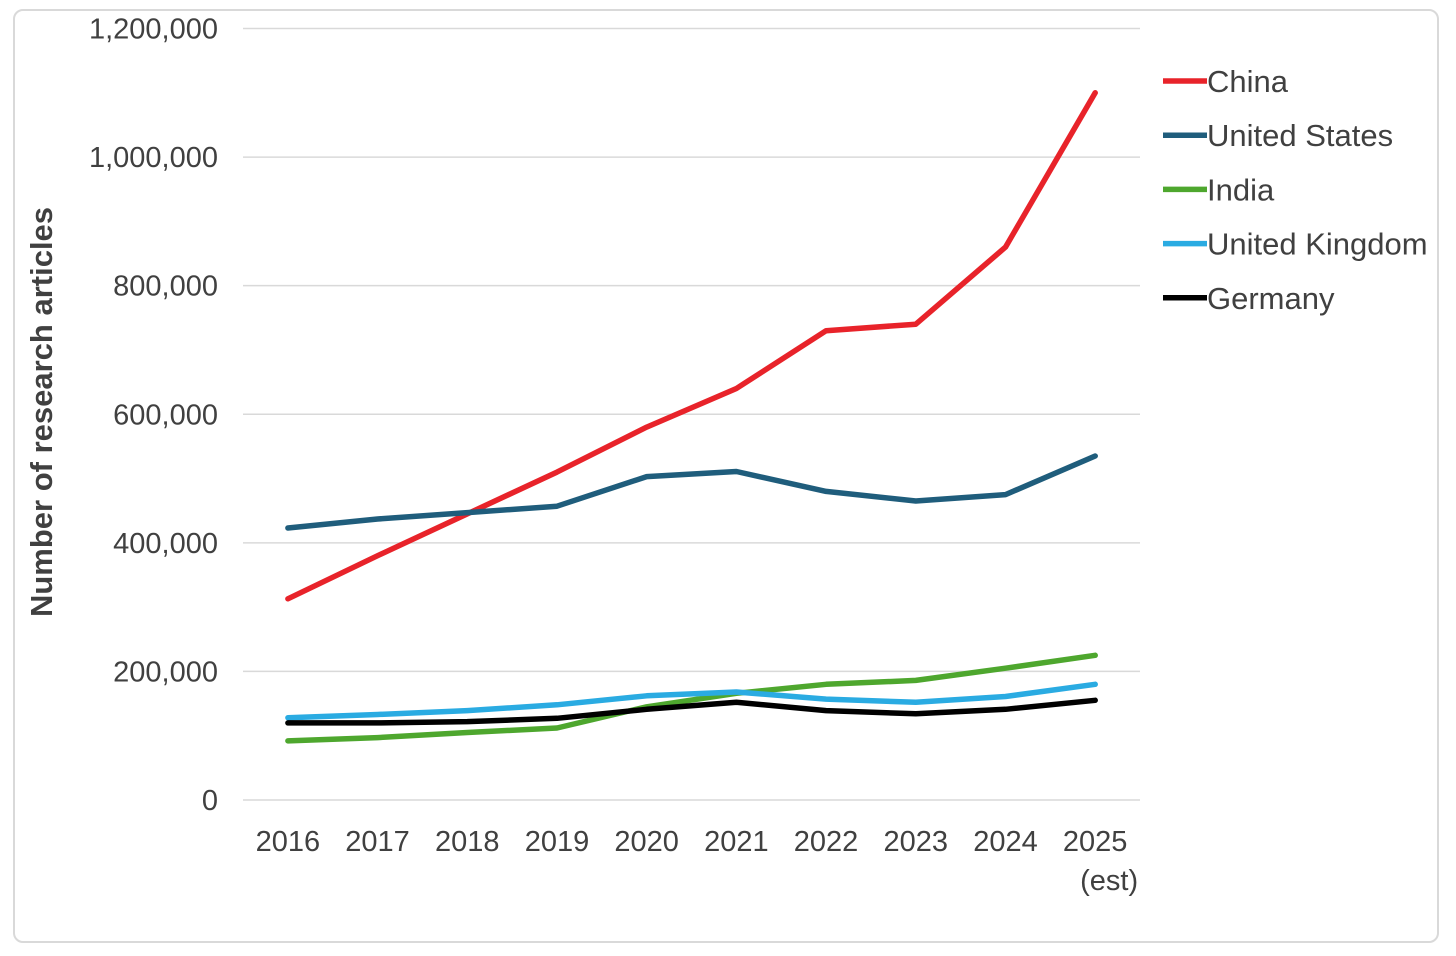 The image size is (1456, 956). I want to click on y-tick-label: 200,000, so click(165, 672).